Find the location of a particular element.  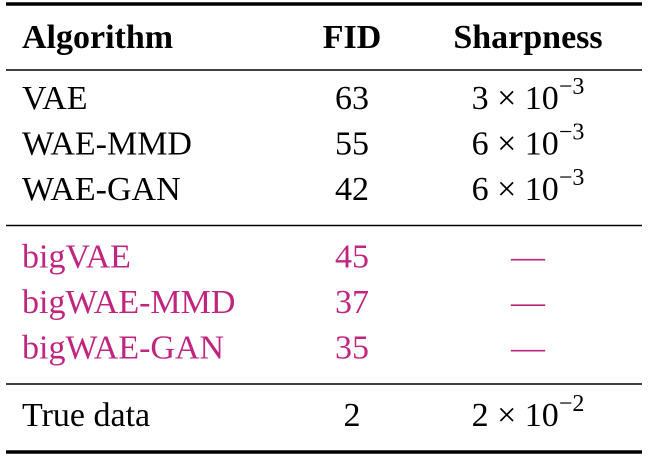

algorithm-cell: WAE-GAN is located at coordinates (101, 189).